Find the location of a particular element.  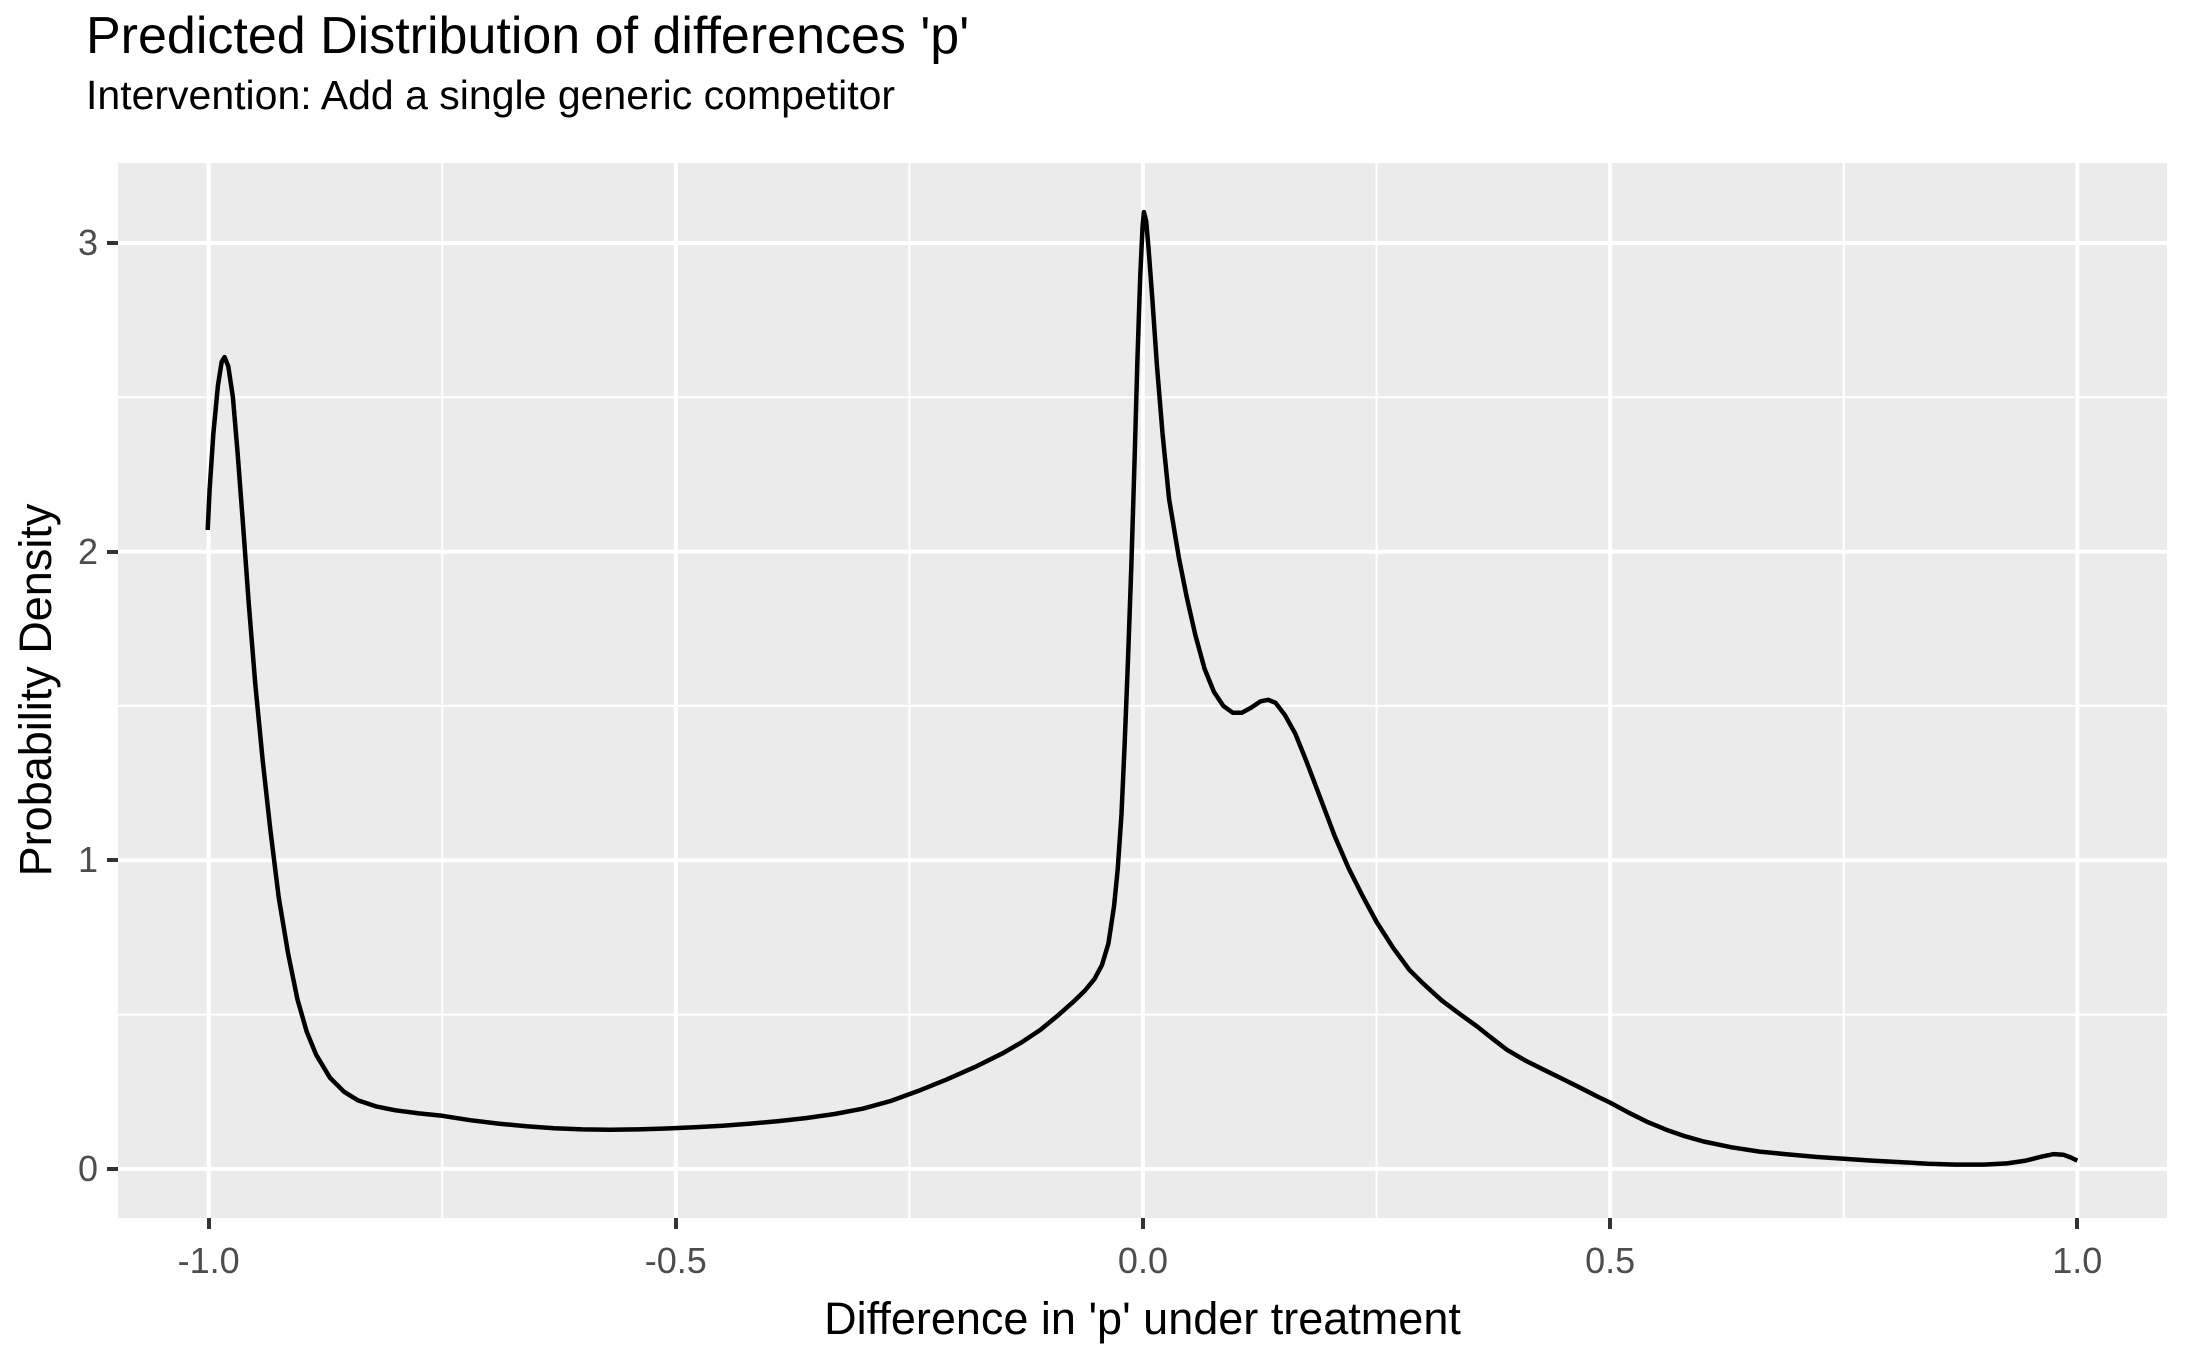

x-tick-label: -0.5 is located at coordinates (675, 1260).